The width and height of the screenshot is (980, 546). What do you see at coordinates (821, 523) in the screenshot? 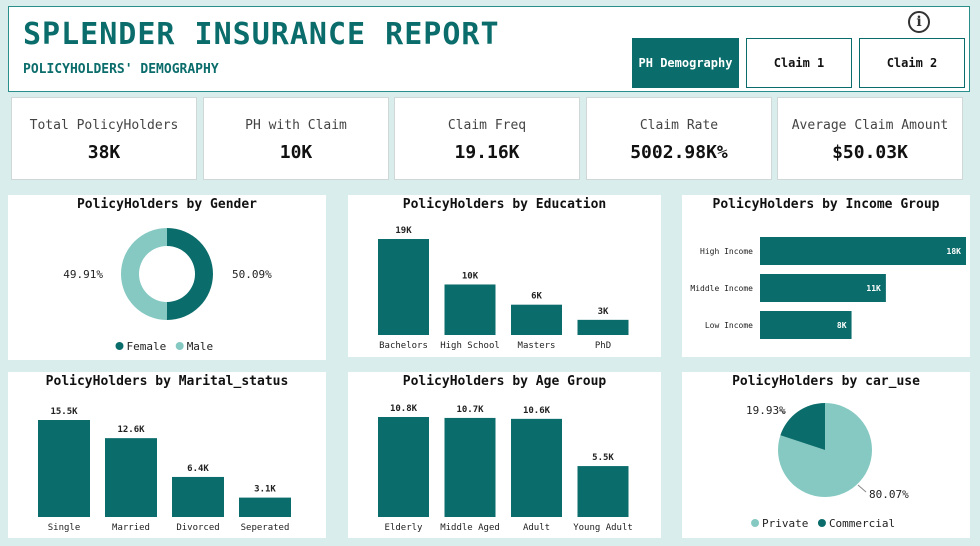
I see `legend-marker-commercial` at bounding box center [821, 523].